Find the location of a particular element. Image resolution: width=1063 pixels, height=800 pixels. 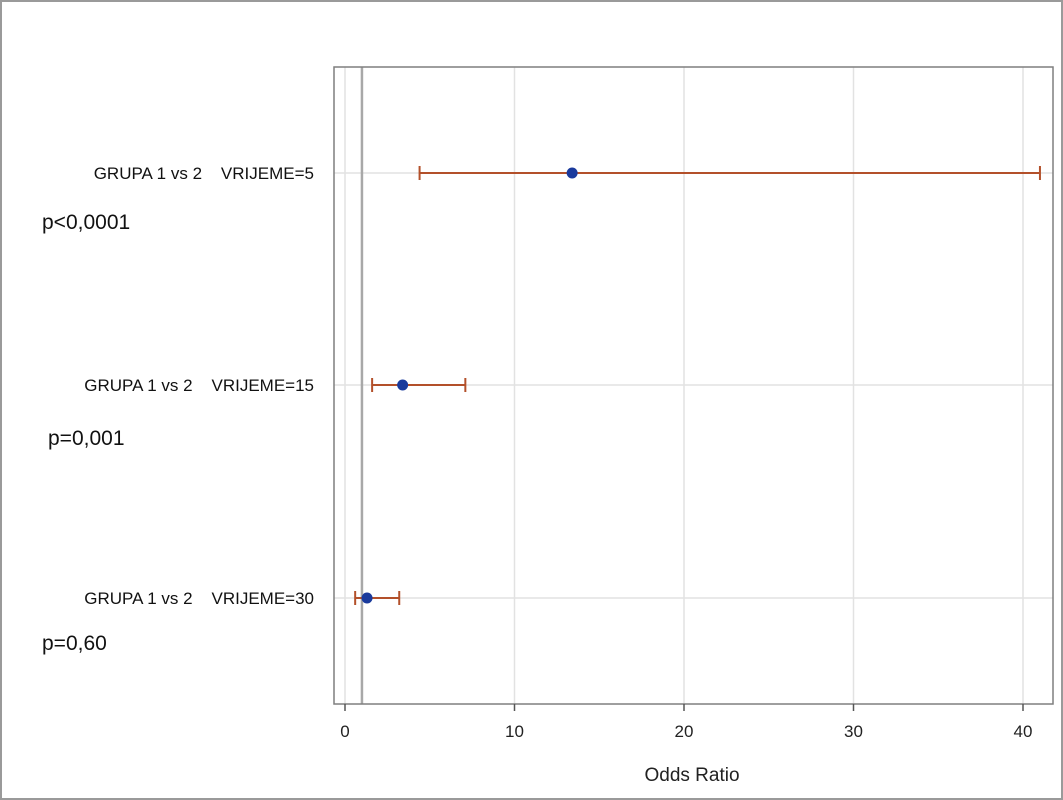

x-tick-label-3: 30 is located at coordinates (853, 731).